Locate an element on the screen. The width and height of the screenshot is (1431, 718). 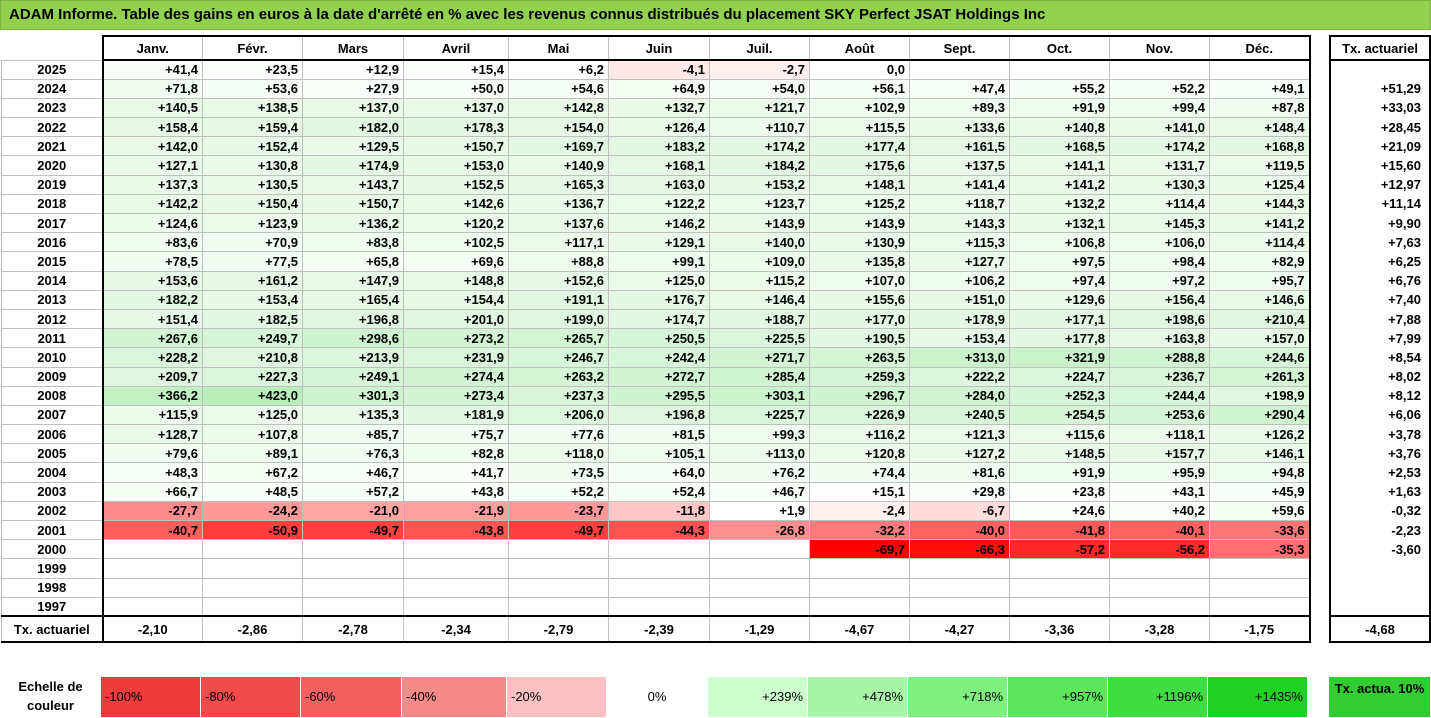
gain-cell: +48,3 is located at coordinates (152, 472).